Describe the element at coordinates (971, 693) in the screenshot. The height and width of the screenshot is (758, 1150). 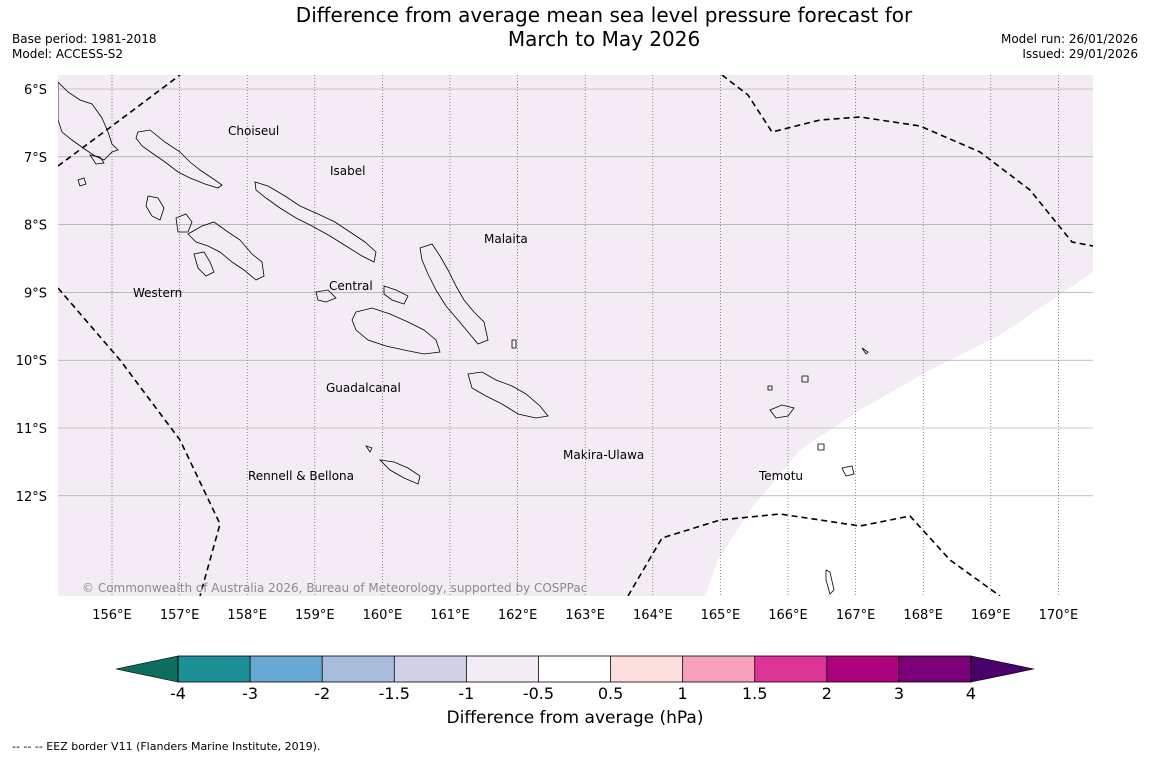
I see `colorbar-tick-label: 4` at that location.